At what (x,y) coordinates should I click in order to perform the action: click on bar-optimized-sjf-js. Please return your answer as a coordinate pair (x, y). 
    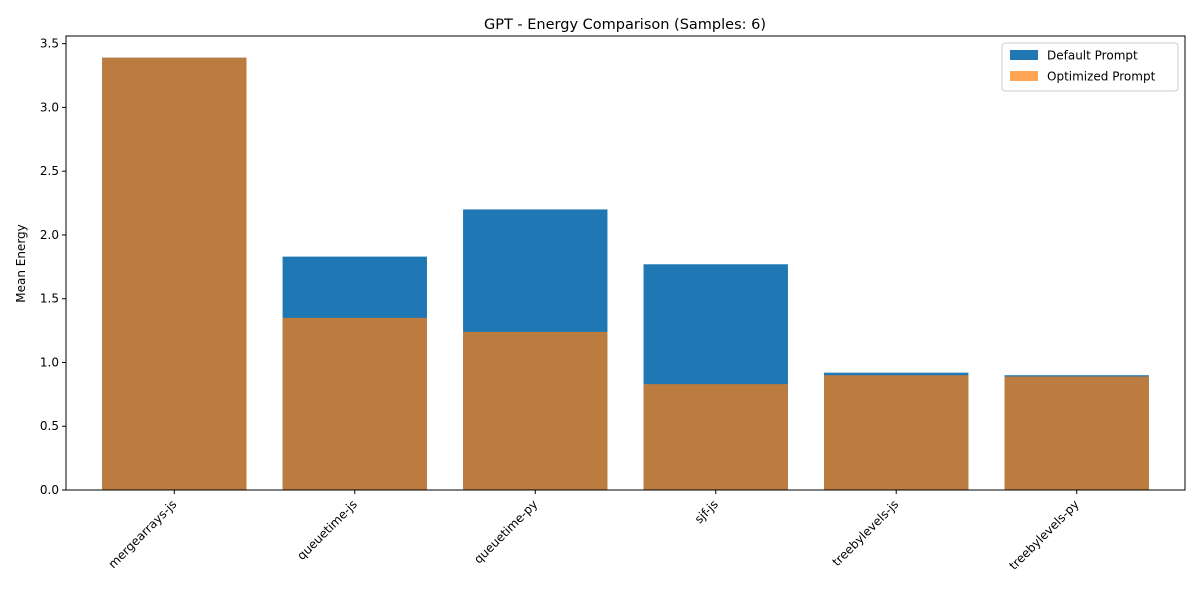
    Looking at the image, I should click on (715, 437).